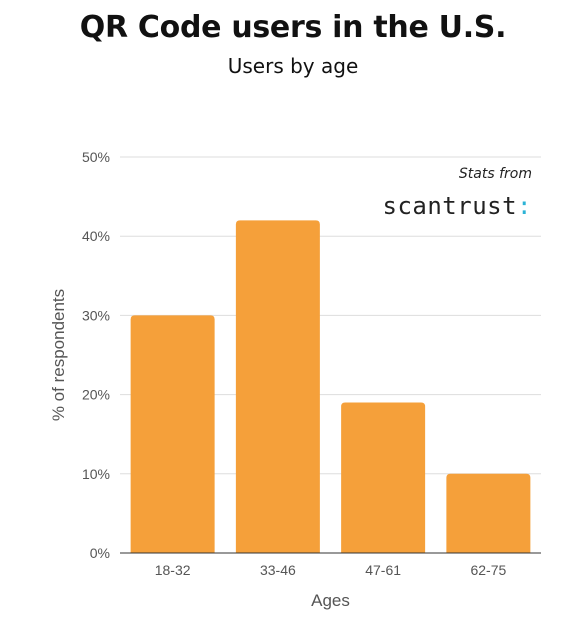  I want to click on y-tick-label: 30%, so click(96, 315).